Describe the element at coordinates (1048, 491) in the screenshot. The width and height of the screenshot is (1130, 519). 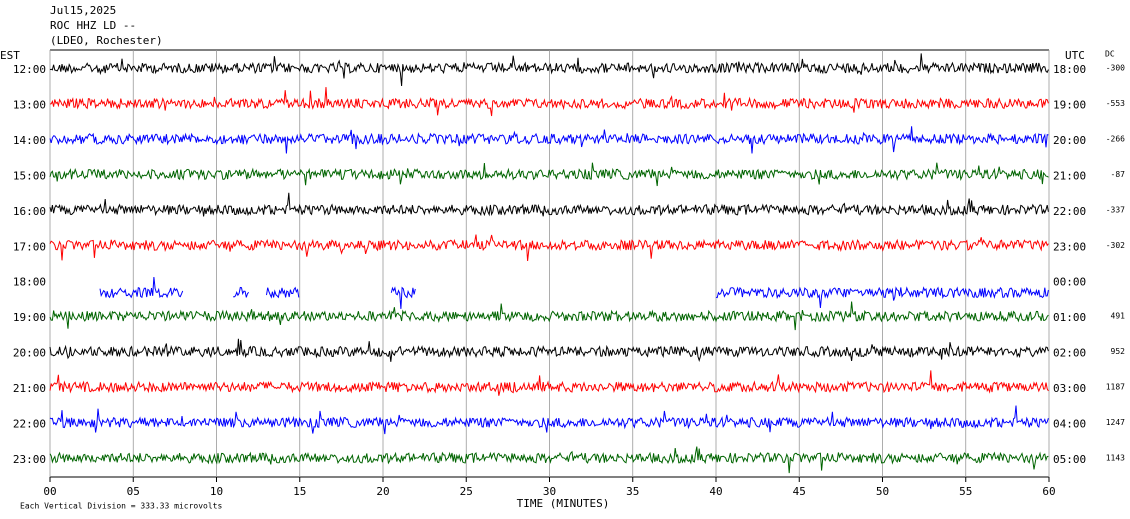
I see `x-tick-label: 60` at that location.